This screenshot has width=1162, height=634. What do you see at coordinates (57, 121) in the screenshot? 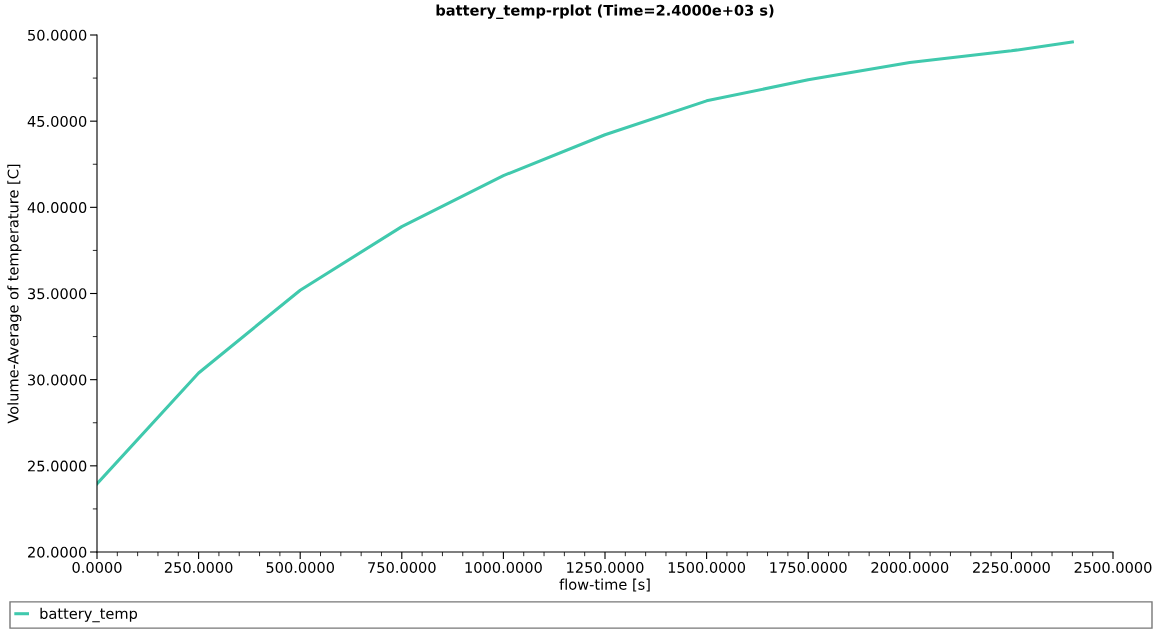
I see `y-tick-label: 45.0000` at bounding box center [57, 121].